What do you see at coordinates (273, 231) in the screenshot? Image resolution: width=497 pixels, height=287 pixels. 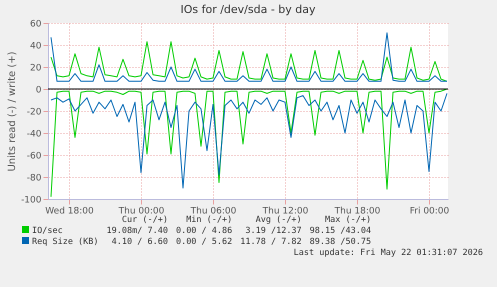 I see `text: 3.19 /12.37` at bounding box center [273, 231].